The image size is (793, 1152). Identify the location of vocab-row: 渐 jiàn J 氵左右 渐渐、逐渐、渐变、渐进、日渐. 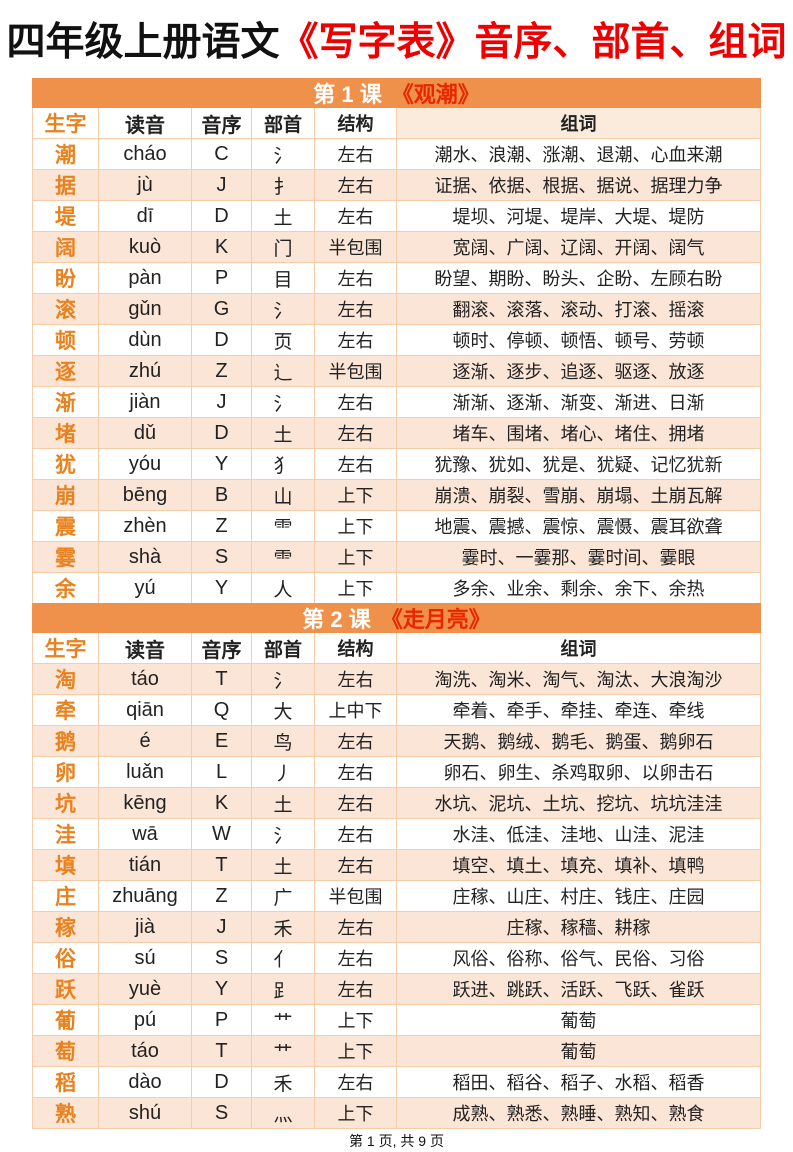
(396, 401).